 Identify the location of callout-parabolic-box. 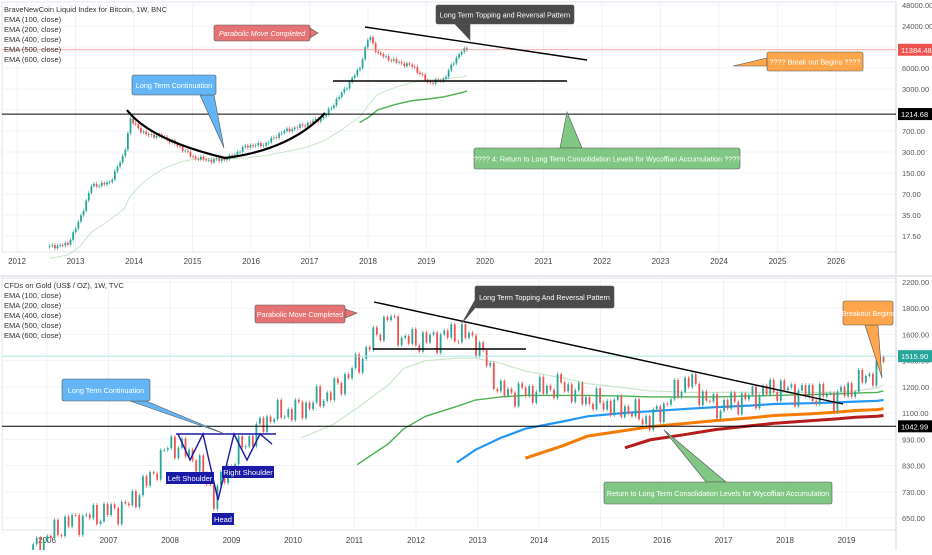
(300, 314).